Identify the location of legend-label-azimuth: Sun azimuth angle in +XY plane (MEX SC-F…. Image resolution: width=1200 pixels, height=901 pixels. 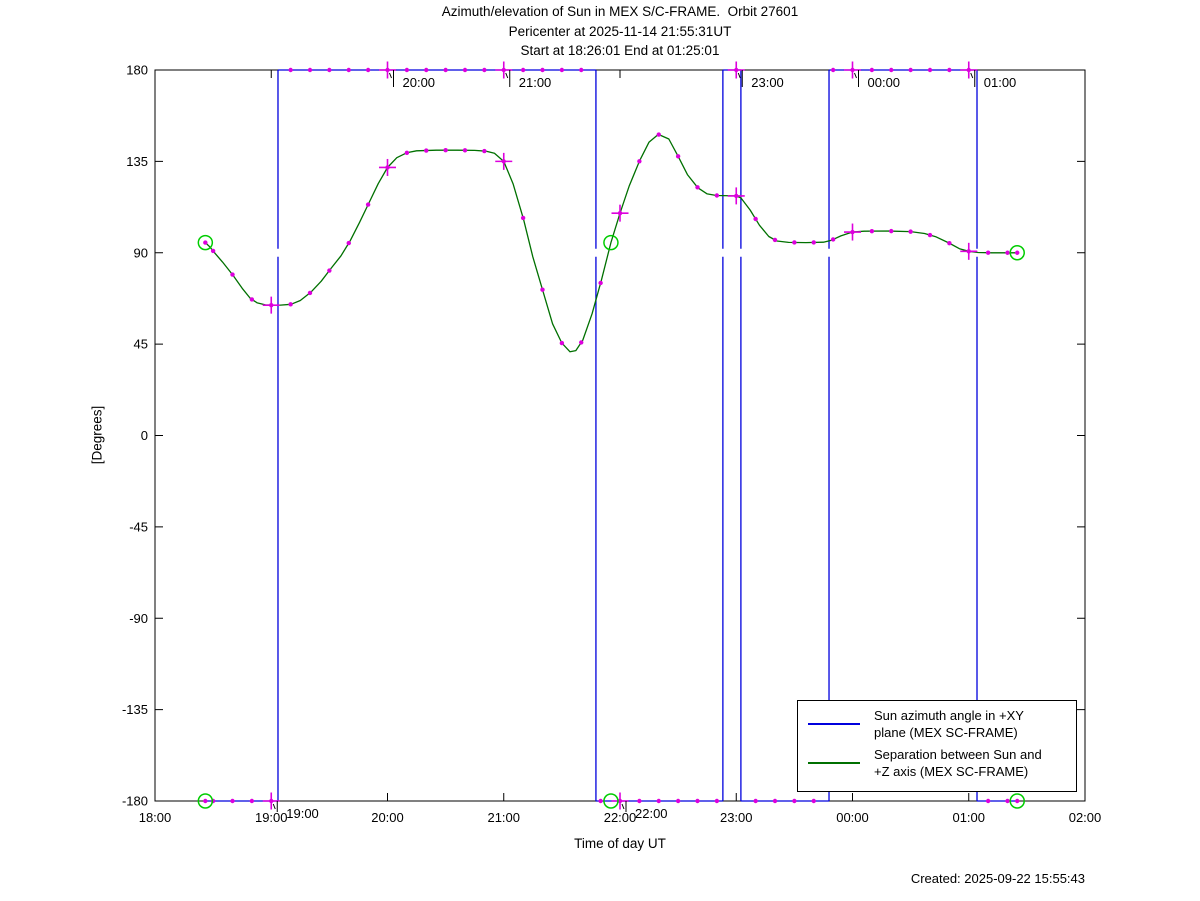
(949, 724).